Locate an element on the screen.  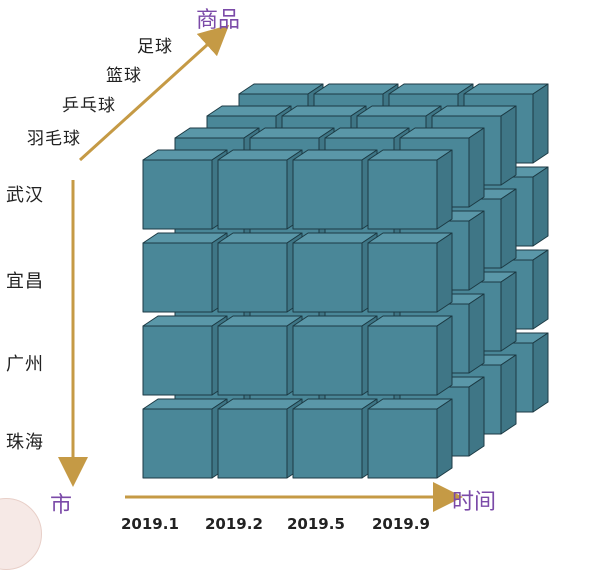
product-label-badminton: 羽毛球 is located at coordinates (54, 139).